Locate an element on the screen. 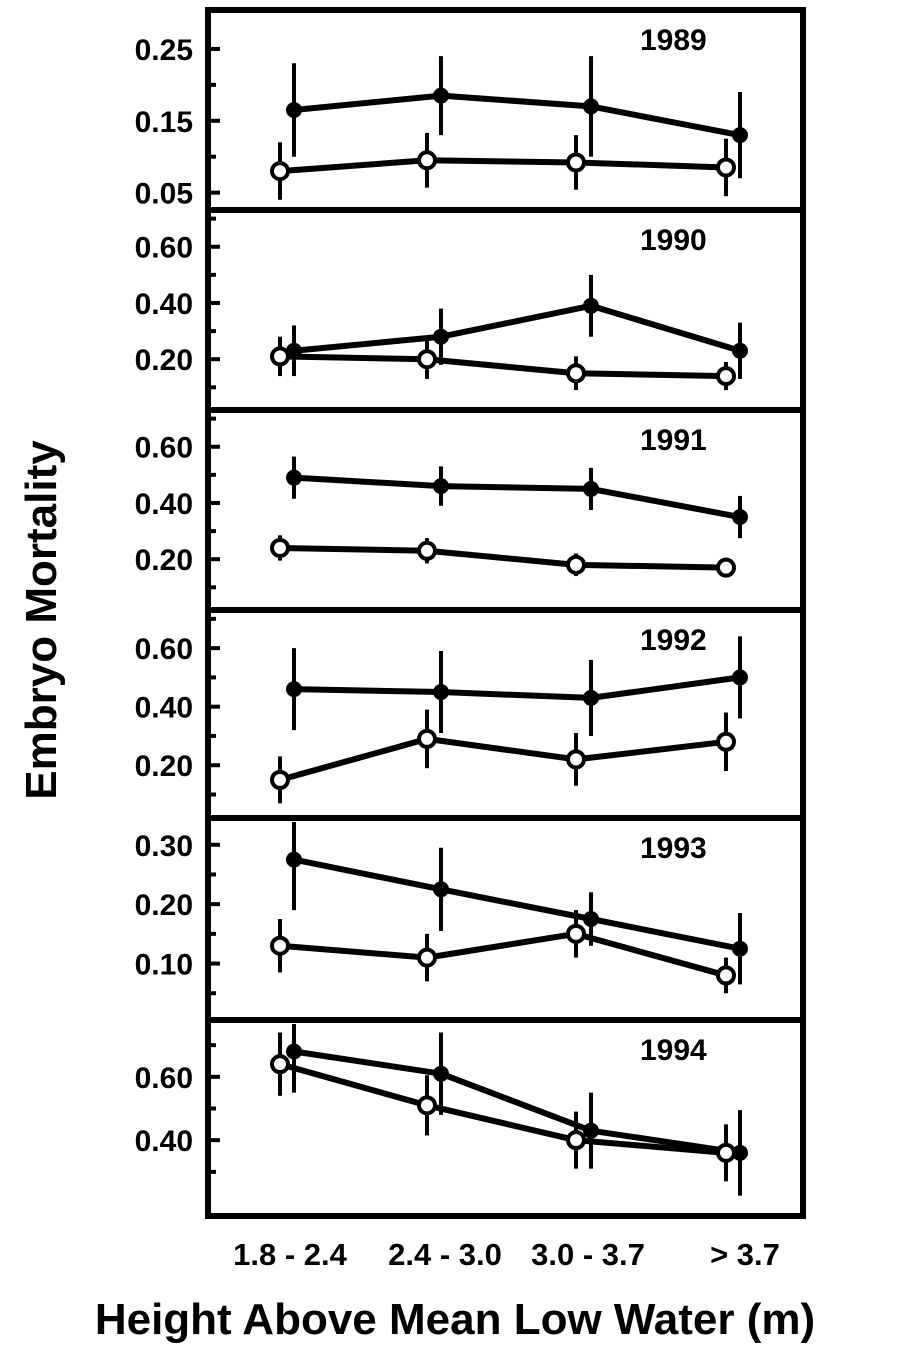 This screenshot has width=907, height=1353. x-axis-title: Height Above Mean Low Water (m) is located at coordinates (455, 1319).